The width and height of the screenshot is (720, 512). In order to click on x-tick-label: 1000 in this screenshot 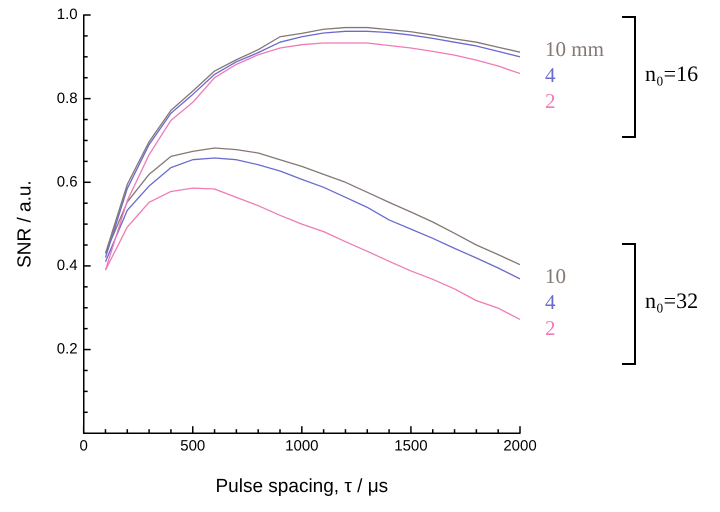, I will do `click(302, 445)`.